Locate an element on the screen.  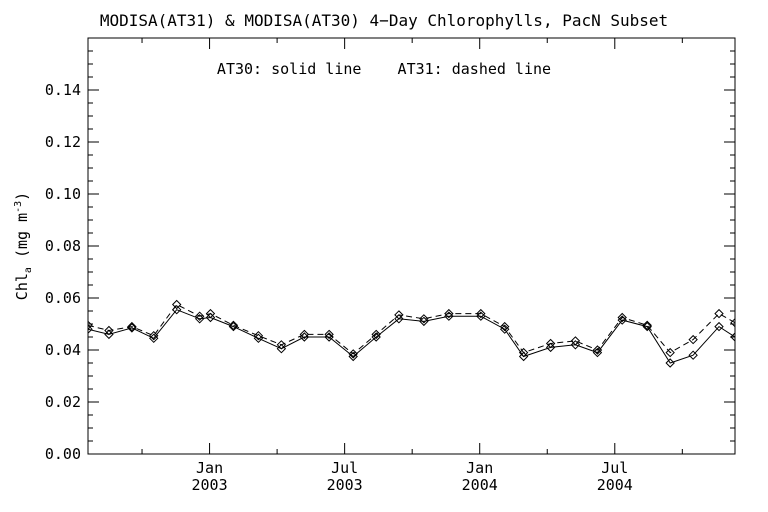
y-tick-label: 0.10 is located at coordinates (63, 194).